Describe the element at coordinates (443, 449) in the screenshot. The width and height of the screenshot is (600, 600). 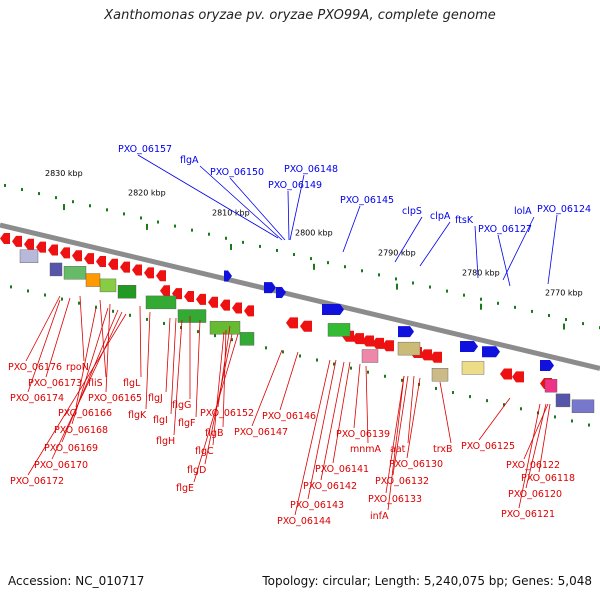
I see `reverse-gene-label: trxB` at that location.